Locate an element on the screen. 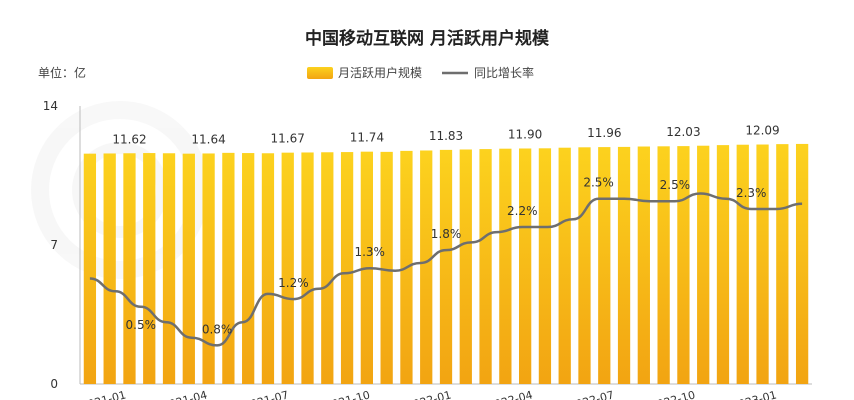 The image size is (854, 400). chart-title: 中国移动互联网 月活跃用户规模 is located at coordinates (427, 38).